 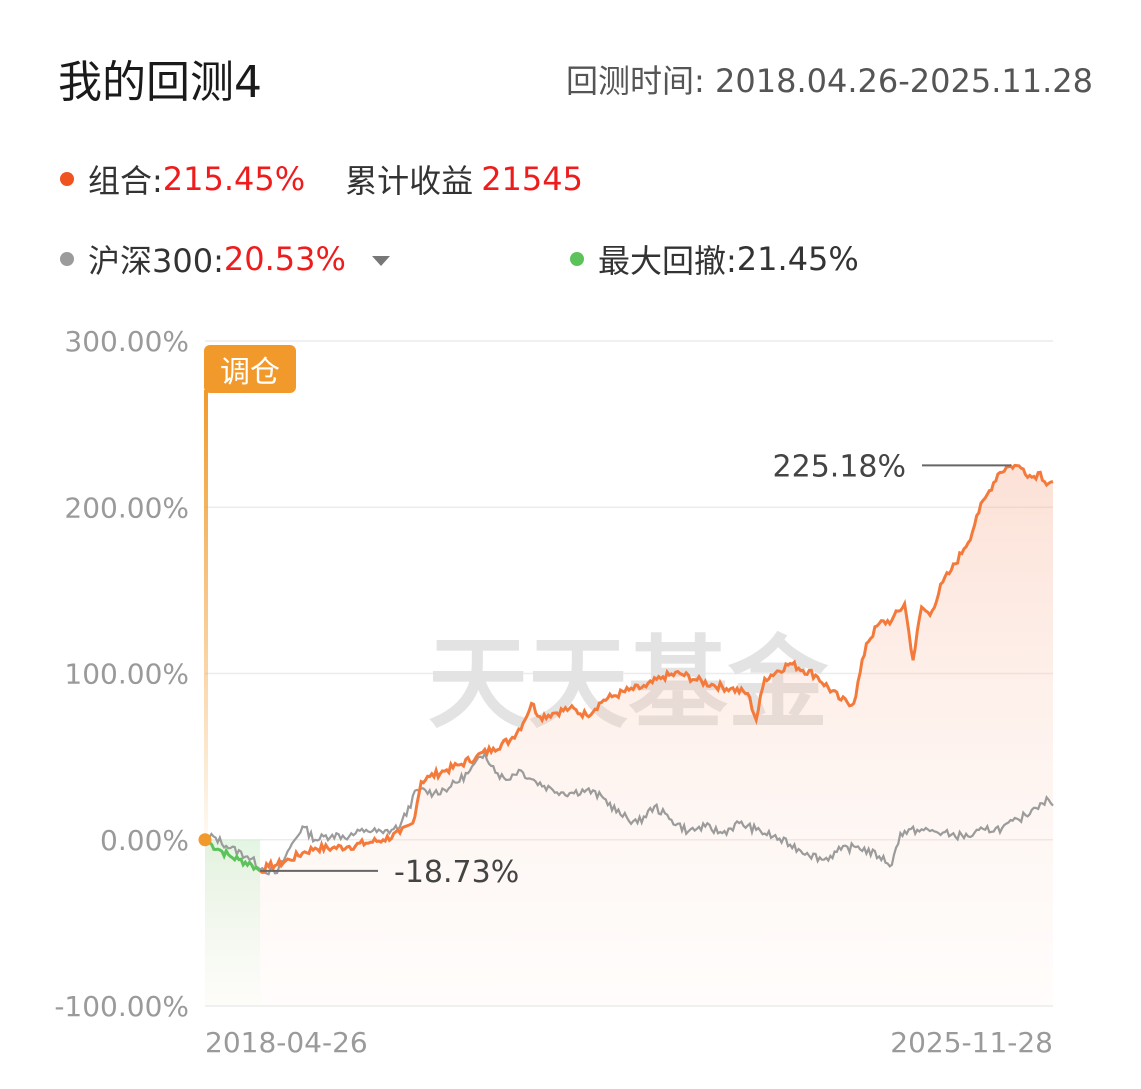 What do you see at coordinates (286, 1042) in the screenshot?
I see `x-tick-start: 2018-04-26` at bounding box center [286, 1042].